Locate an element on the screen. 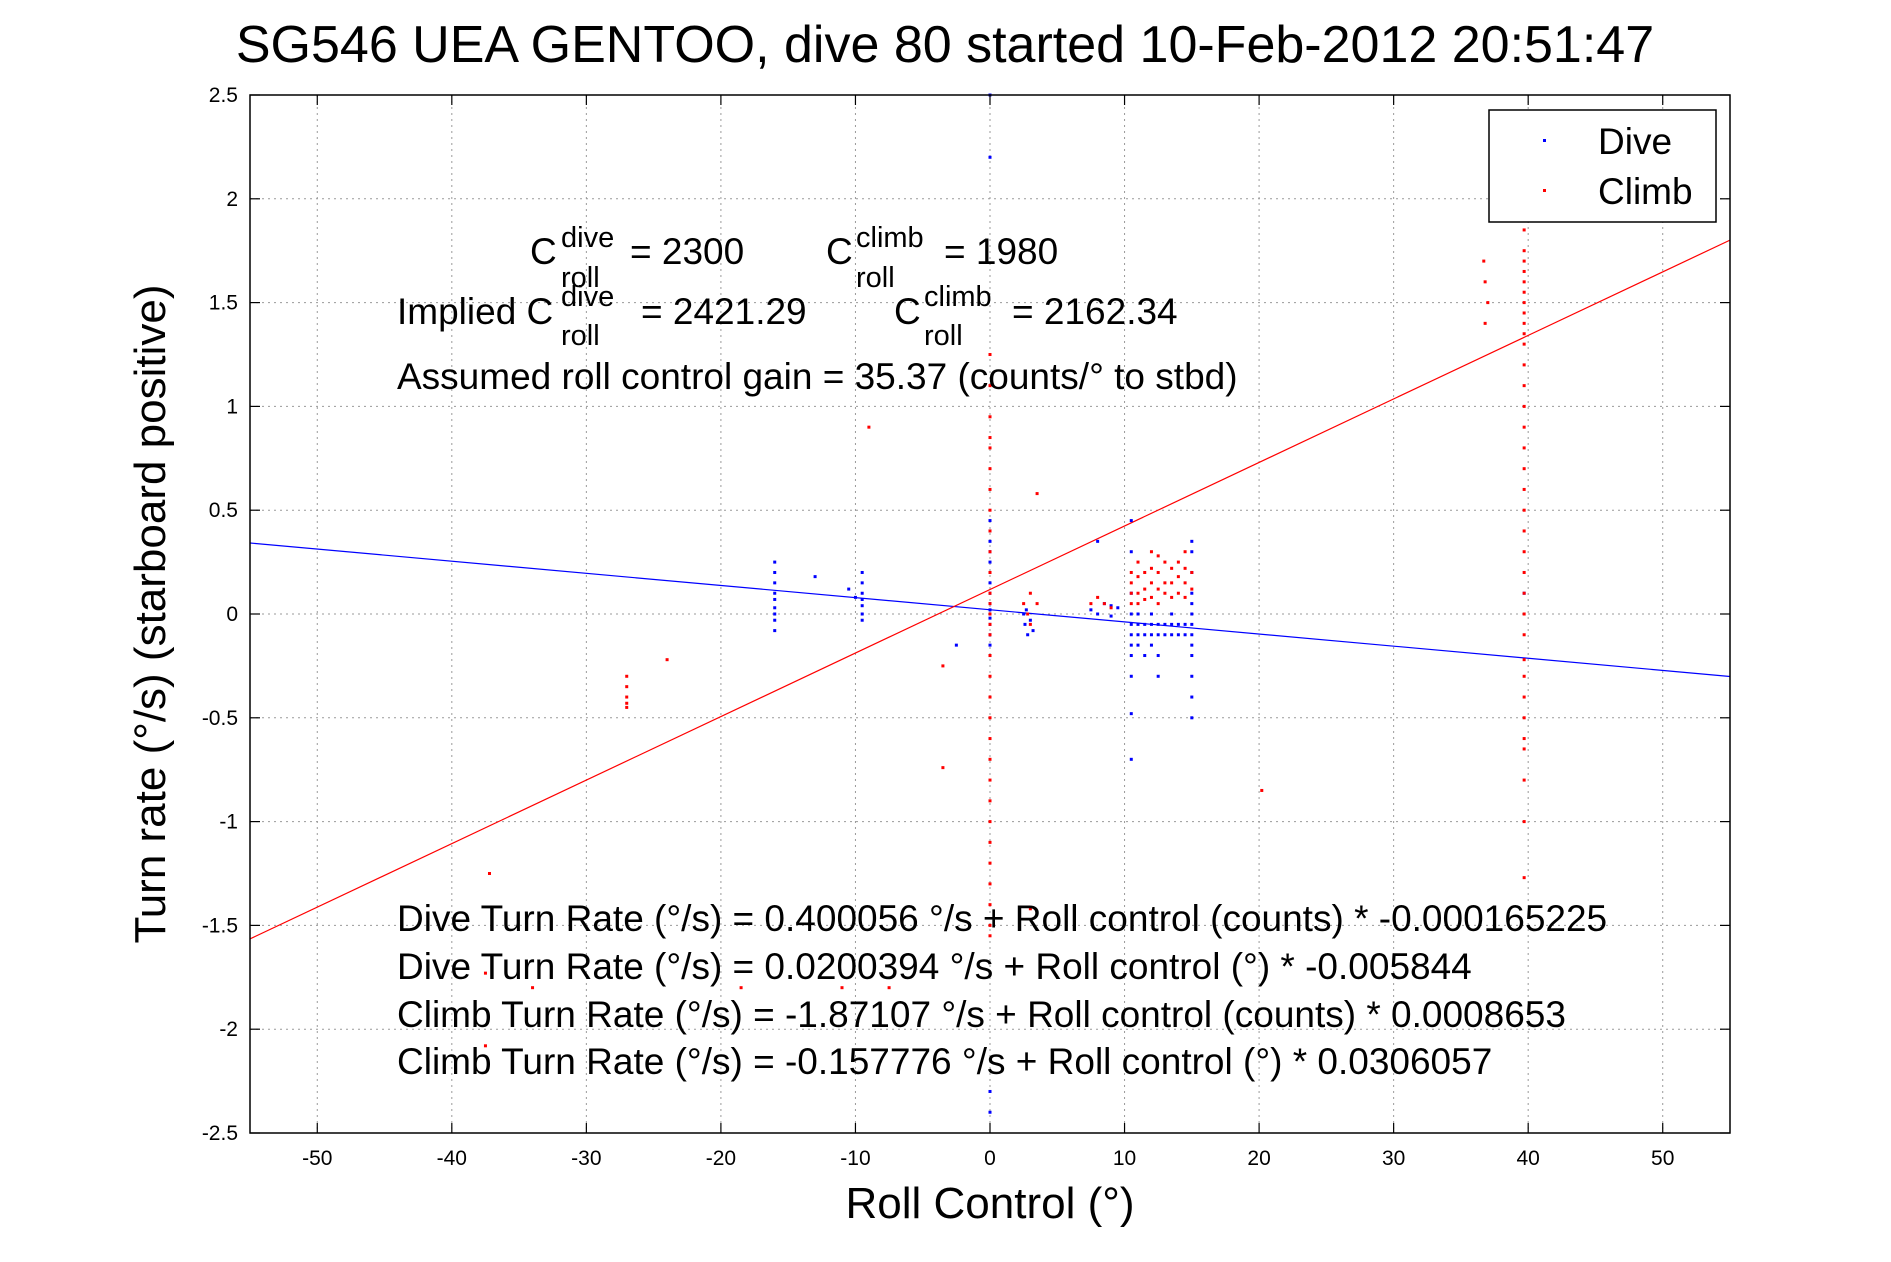 The image size is (1891, 1262). y-tick-label: 0.5 is located at coordinates (223, 510).